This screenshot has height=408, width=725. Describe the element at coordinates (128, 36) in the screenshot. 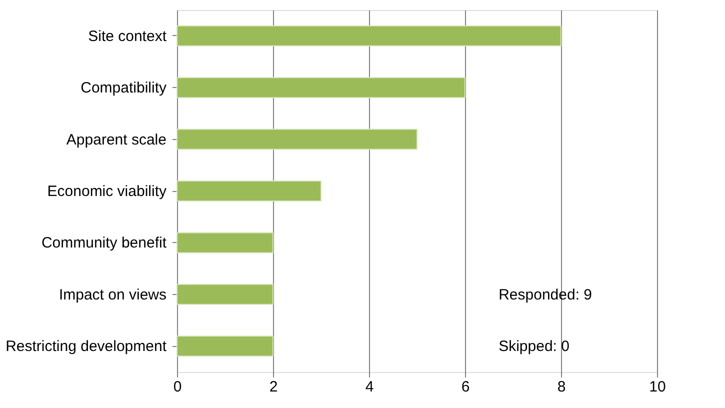

I see `y-tick-label: Site context` at that location.